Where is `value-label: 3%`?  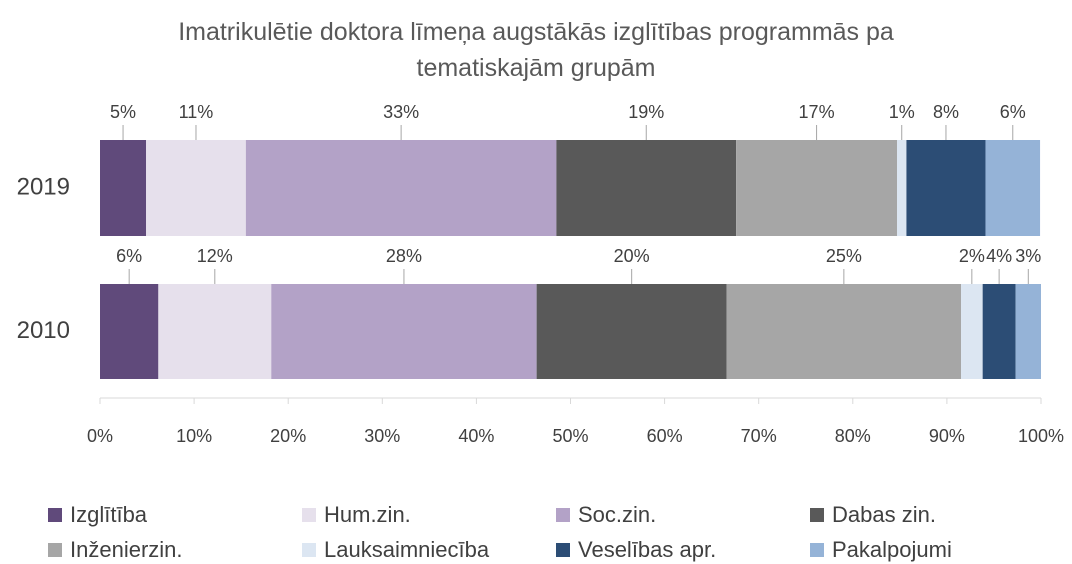 value-label: 3% is located at coordinates (1028, 256).